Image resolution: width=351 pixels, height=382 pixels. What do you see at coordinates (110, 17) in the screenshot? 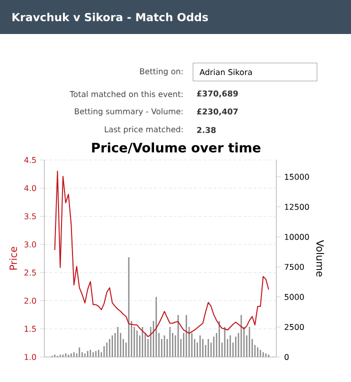
I see `chart-title: Kravchuk v Sikora - Match Odds` at bounding box center [110, 17].